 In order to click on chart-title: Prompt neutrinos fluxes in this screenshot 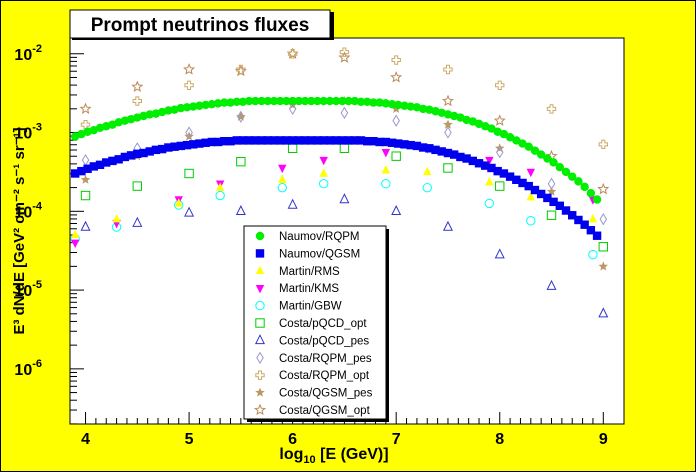, I will do `click(200, 25)`.